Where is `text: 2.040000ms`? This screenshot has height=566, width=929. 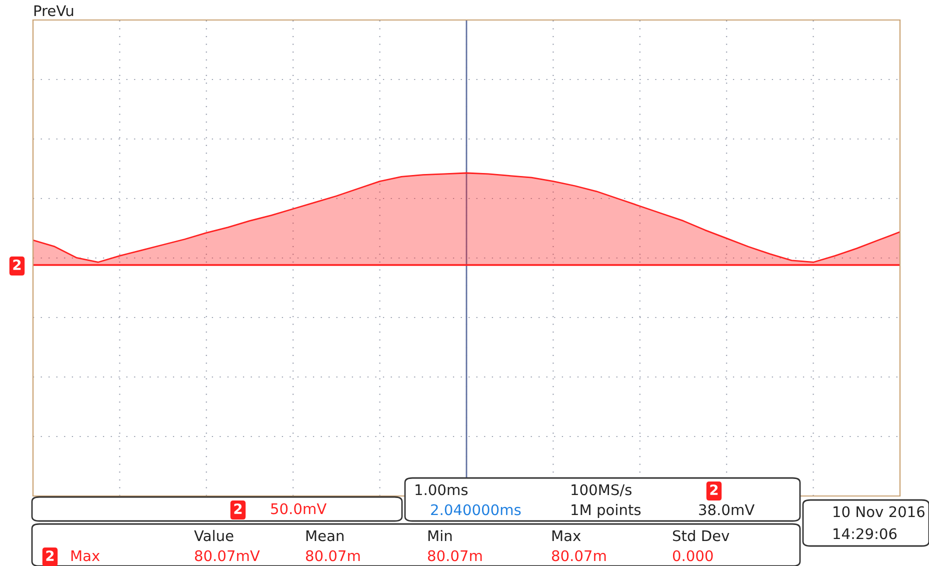
text: 2.040000ms is located at coordinates (476, 510).